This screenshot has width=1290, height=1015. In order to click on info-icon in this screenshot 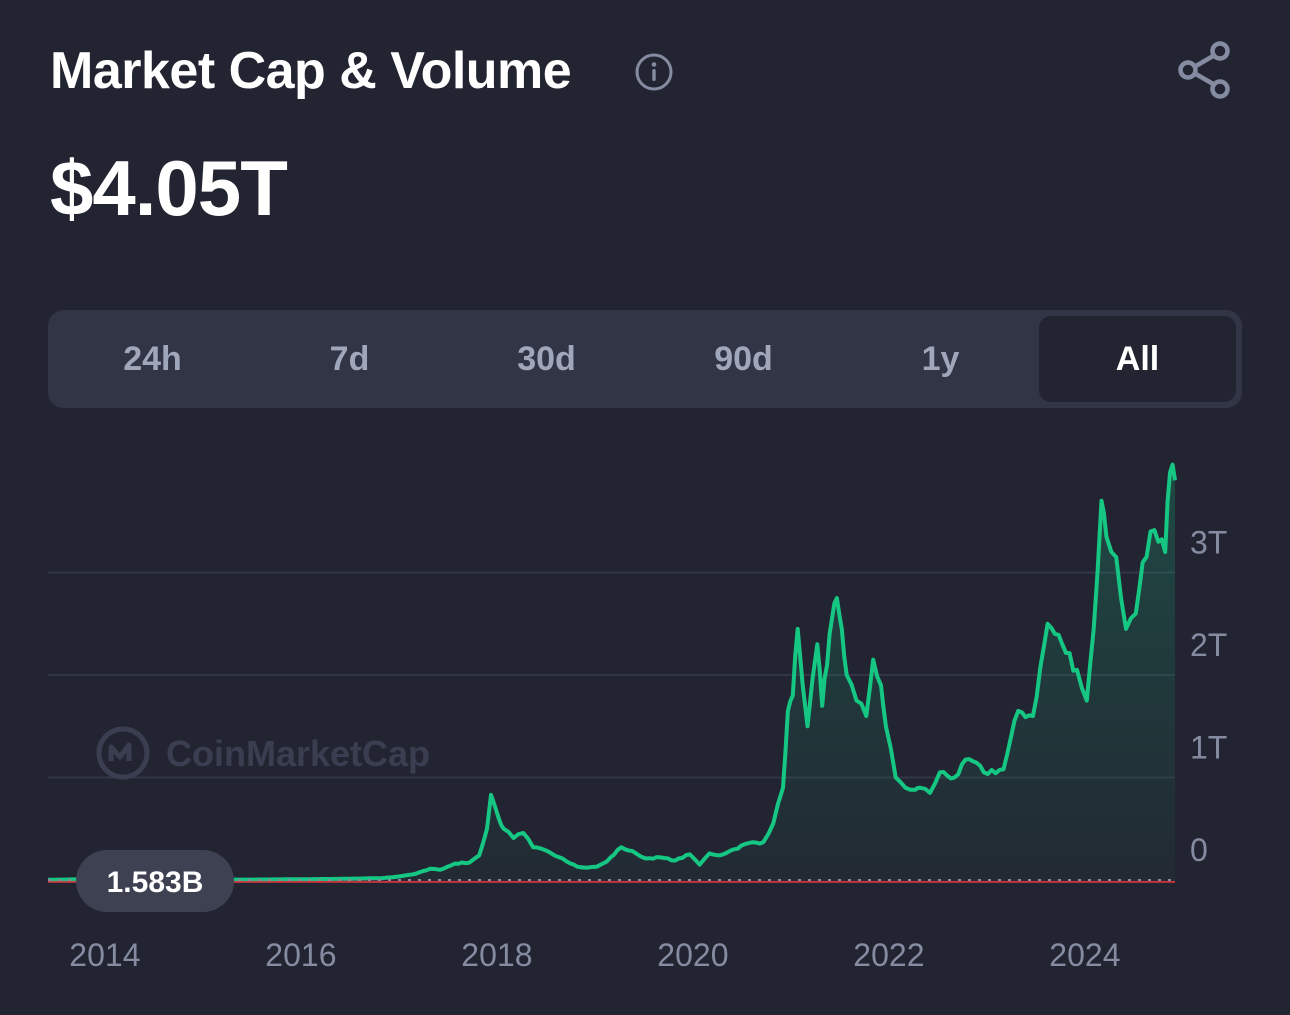, I will do `click(654, 72)`.